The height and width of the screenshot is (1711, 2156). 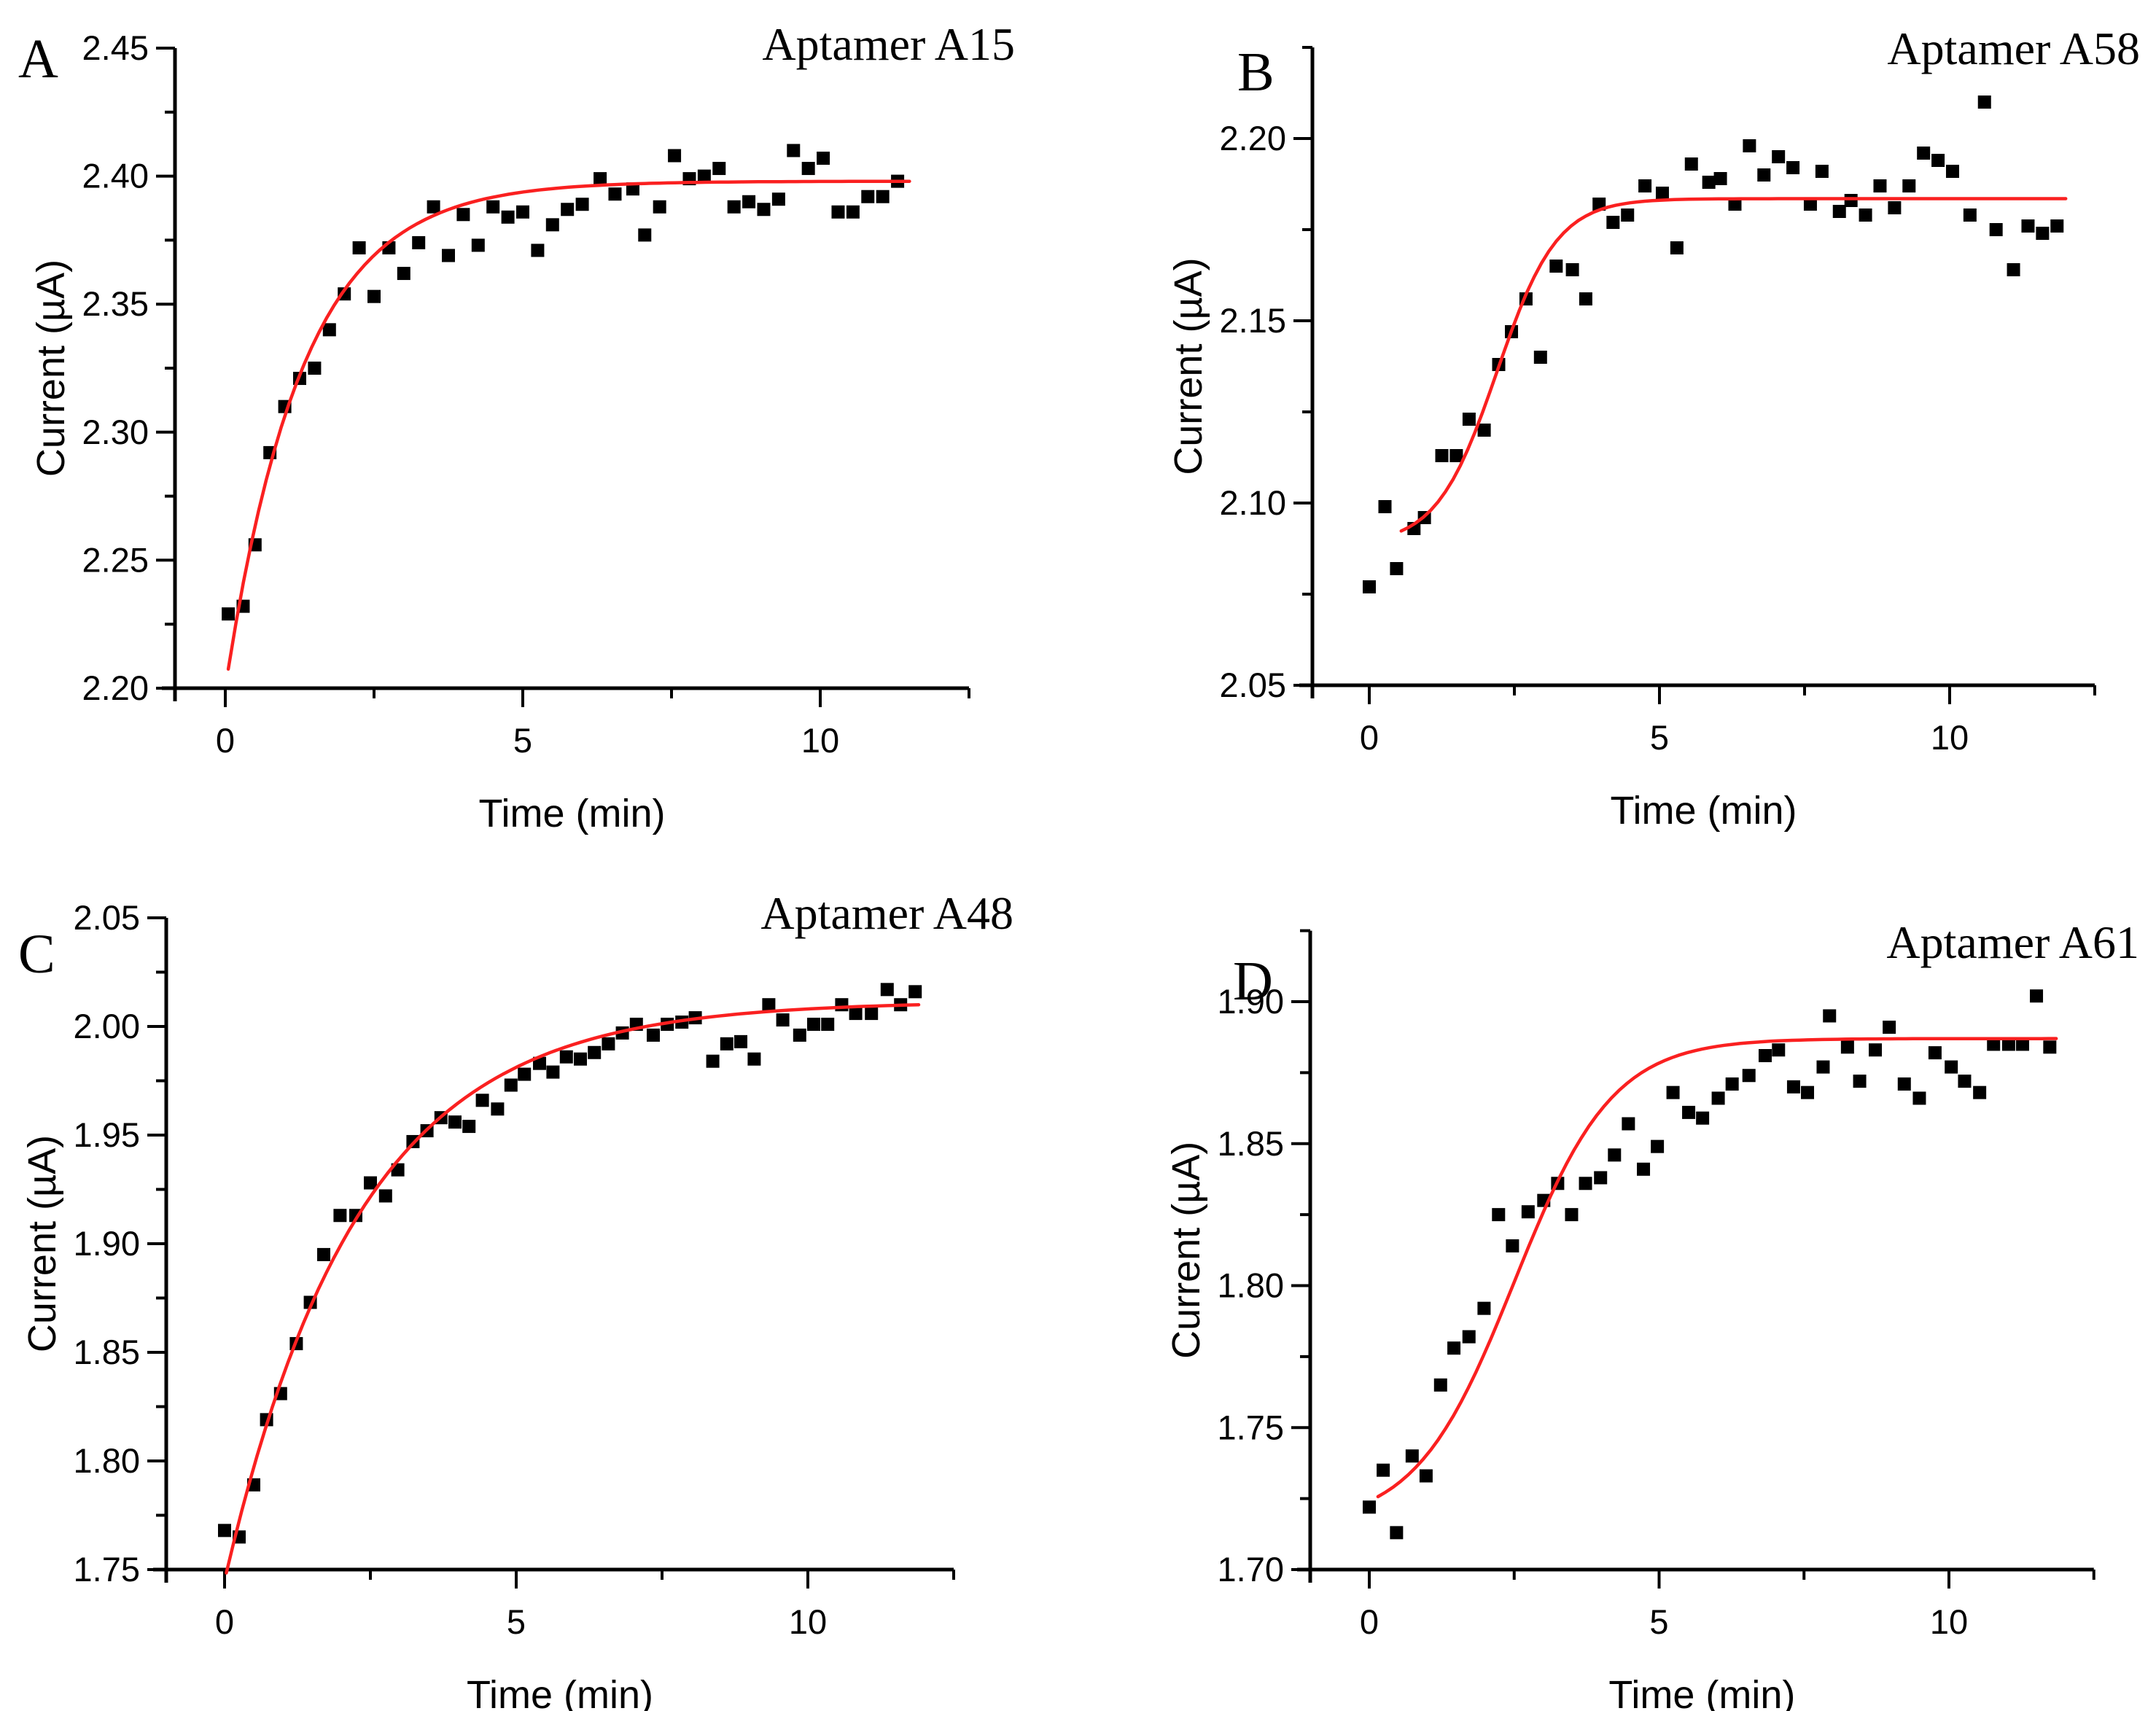 What do you see at coordinates (1253, 320) in the screenshot?
I see `y-tick-label: 2.15` at bounding box center [1253, 320].